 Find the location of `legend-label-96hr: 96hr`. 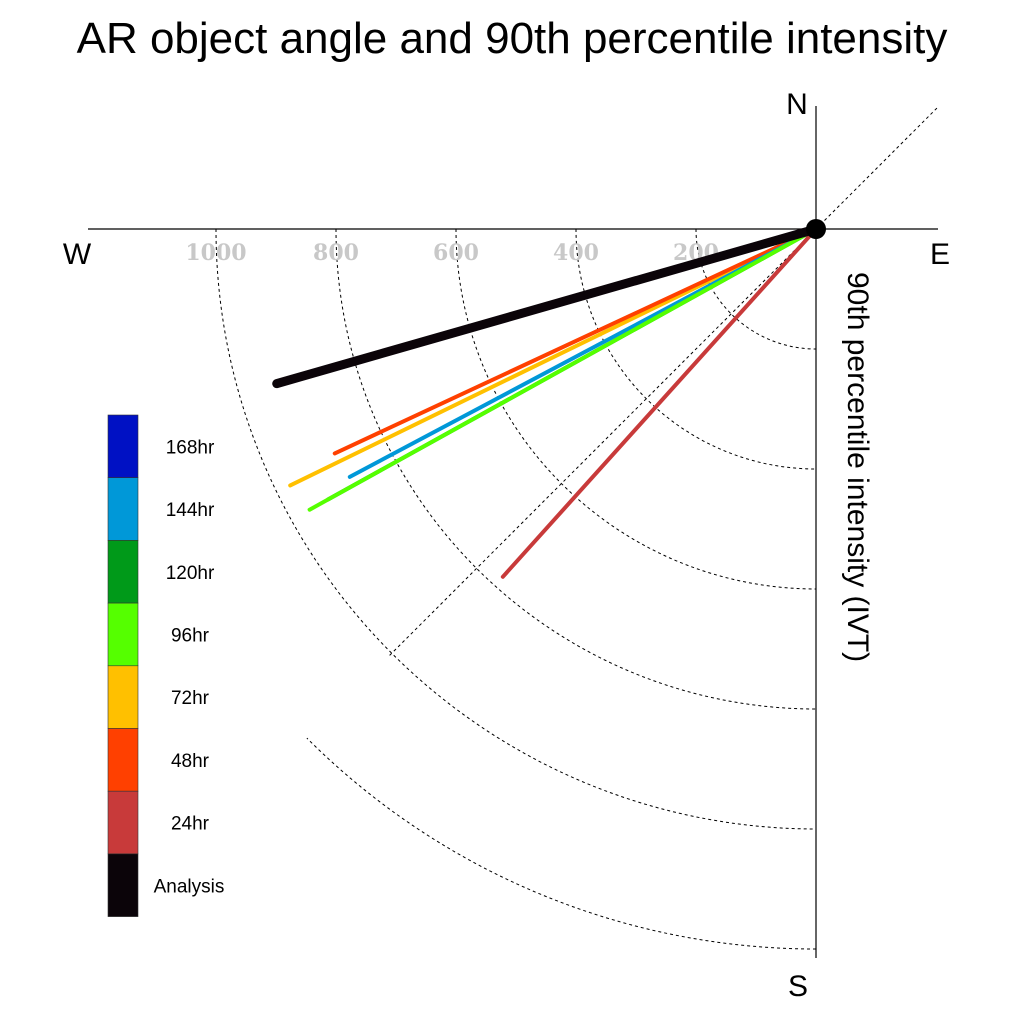

legend-label-96hr: 96hr is located at coordinates (190, 635).